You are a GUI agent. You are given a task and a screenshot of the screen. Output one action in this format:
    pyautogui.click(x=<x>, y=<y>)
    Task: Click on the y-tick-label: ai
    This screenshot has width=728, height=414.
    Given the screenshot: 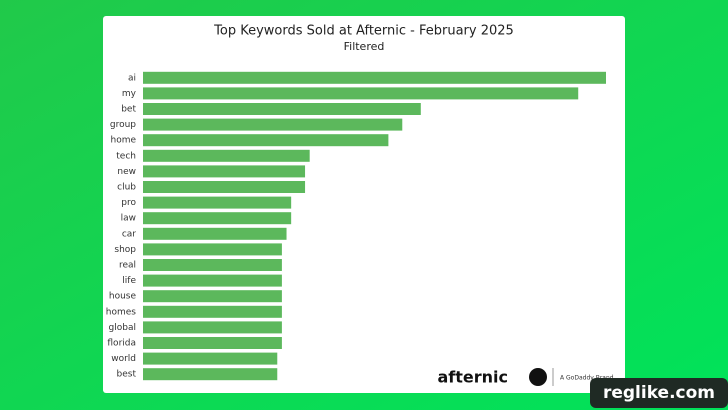 What is the action you would take?
    pyautogui.click(x=132, y=78)
    